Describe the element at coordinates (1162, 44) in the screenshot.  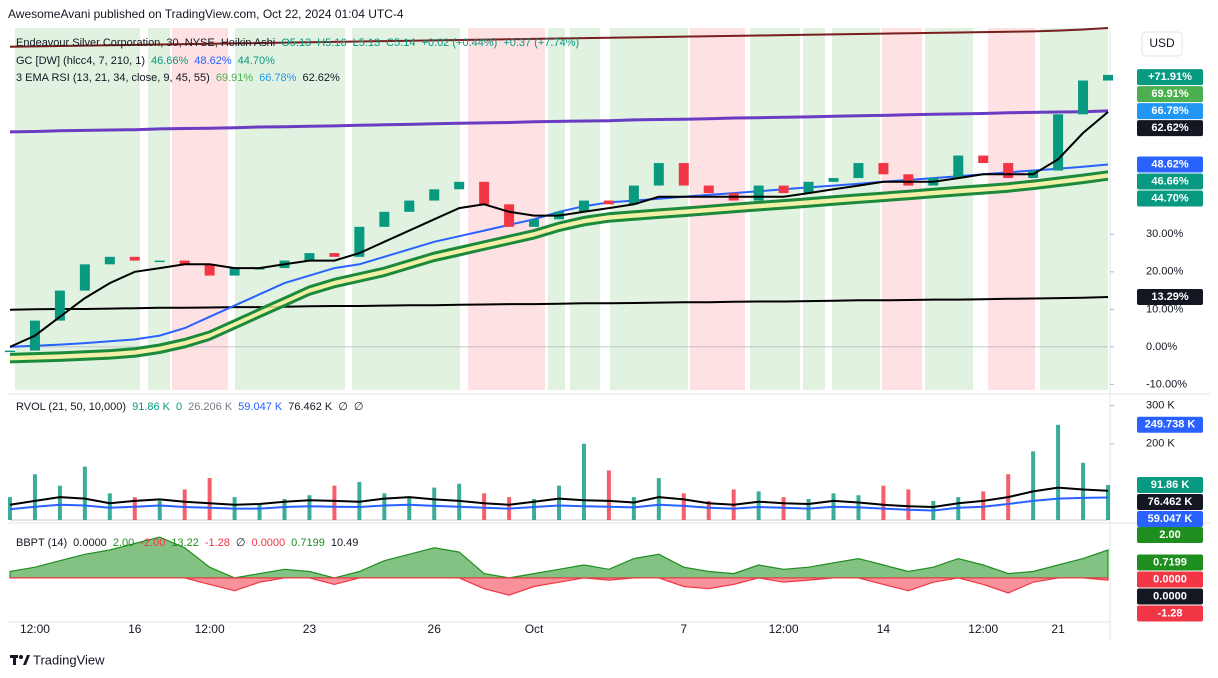
I see `currency-box` at that location.